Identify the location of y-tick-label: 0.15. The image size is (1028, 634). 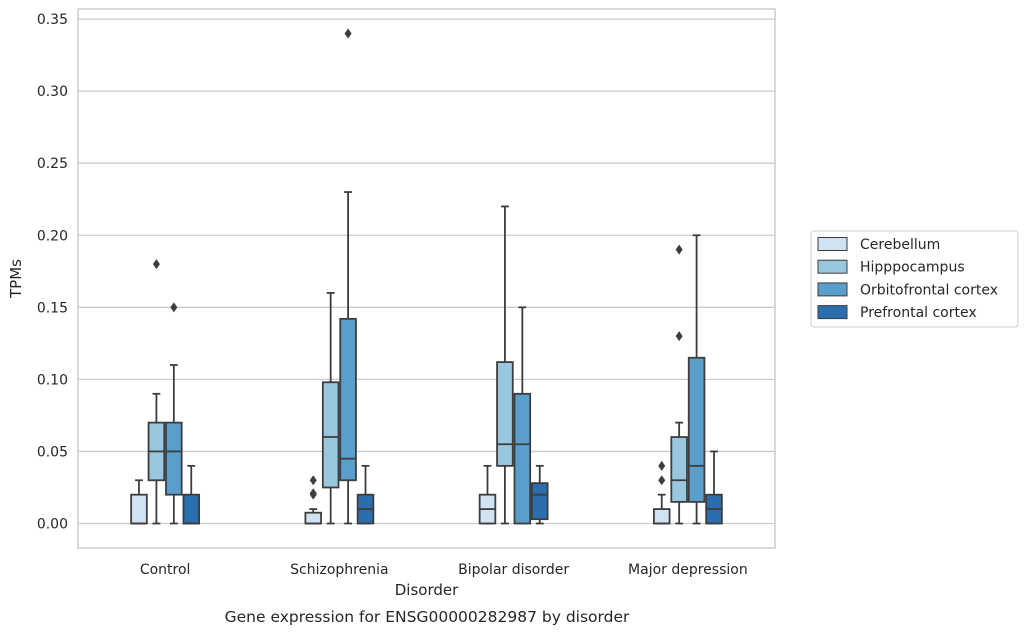
(52, 308).